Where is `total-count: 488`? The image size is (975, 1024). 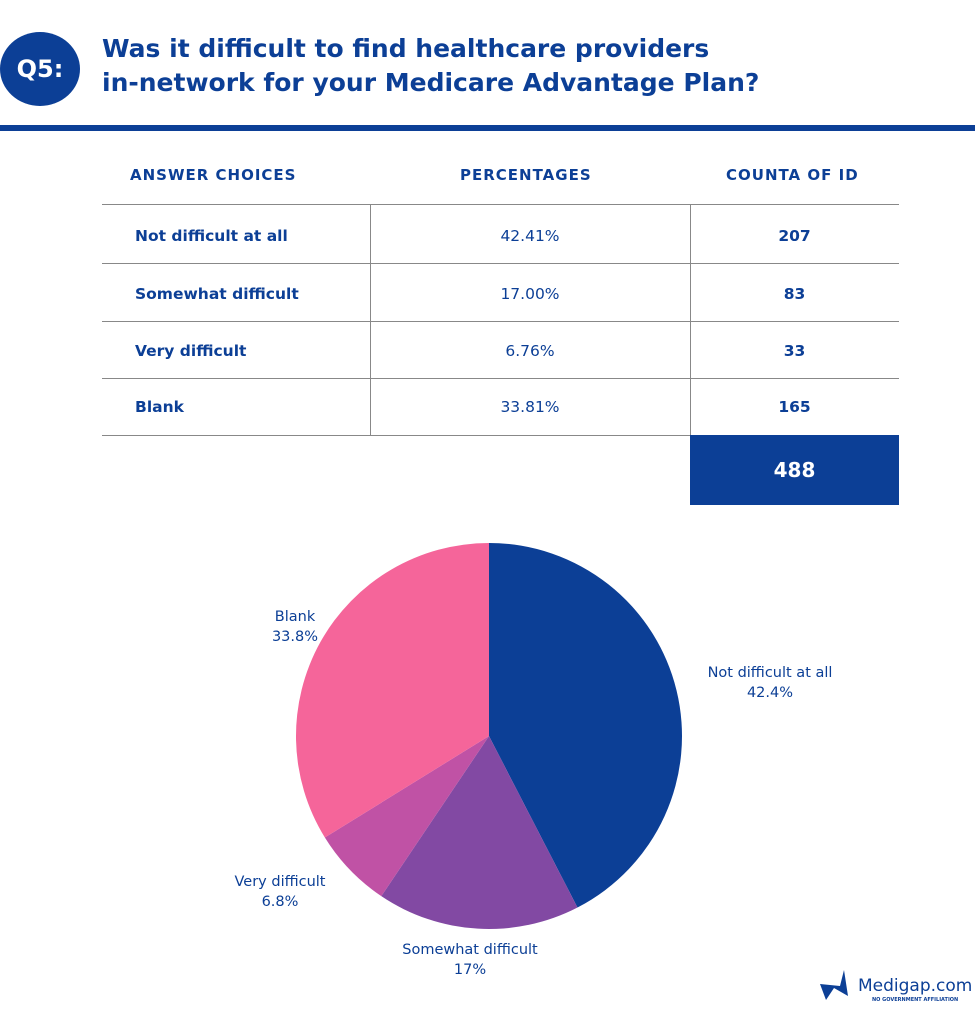 total-count: 488 is located at coordinates (794, 470).